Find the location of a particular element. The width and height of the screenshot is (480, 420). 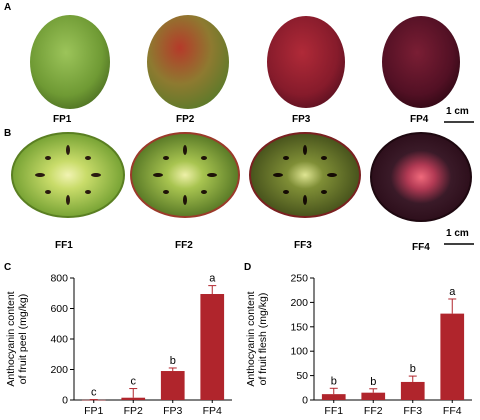

fruit-fp4 is located at coordinates (421, 62).